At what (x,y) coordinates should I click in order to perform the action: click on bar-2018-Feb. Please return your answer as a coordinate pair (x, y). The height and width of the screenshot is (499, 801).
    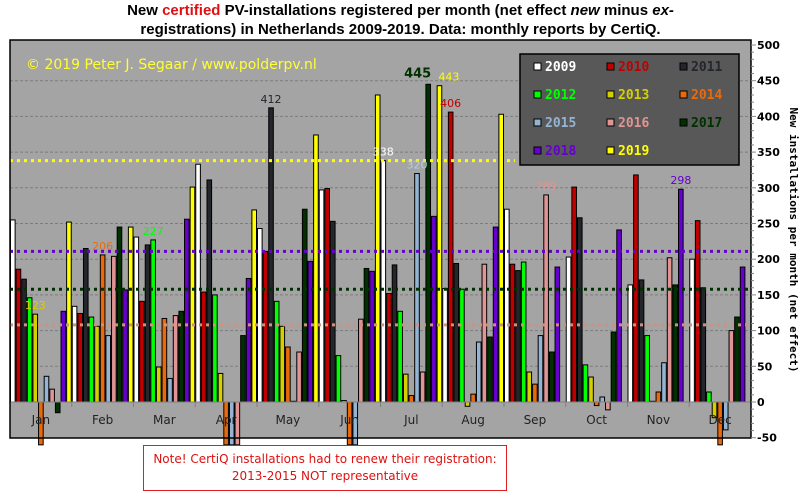
    Looking at the image, I should click on (125, 346).